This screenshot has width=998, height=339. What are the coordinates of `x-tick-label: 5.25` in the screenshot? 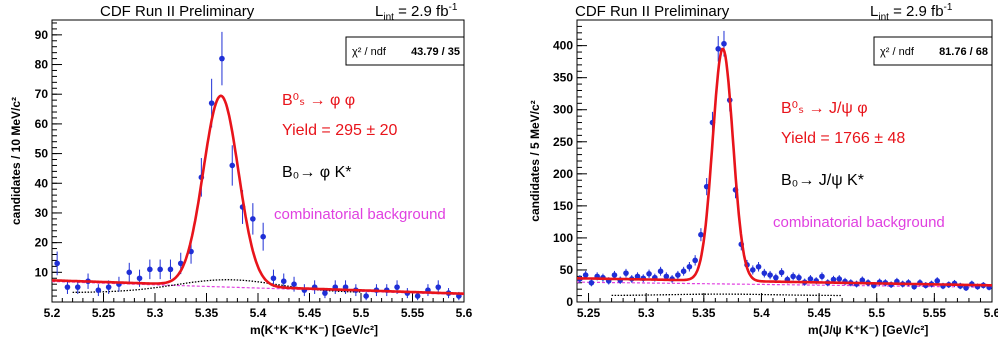 It's located at (589, 313).